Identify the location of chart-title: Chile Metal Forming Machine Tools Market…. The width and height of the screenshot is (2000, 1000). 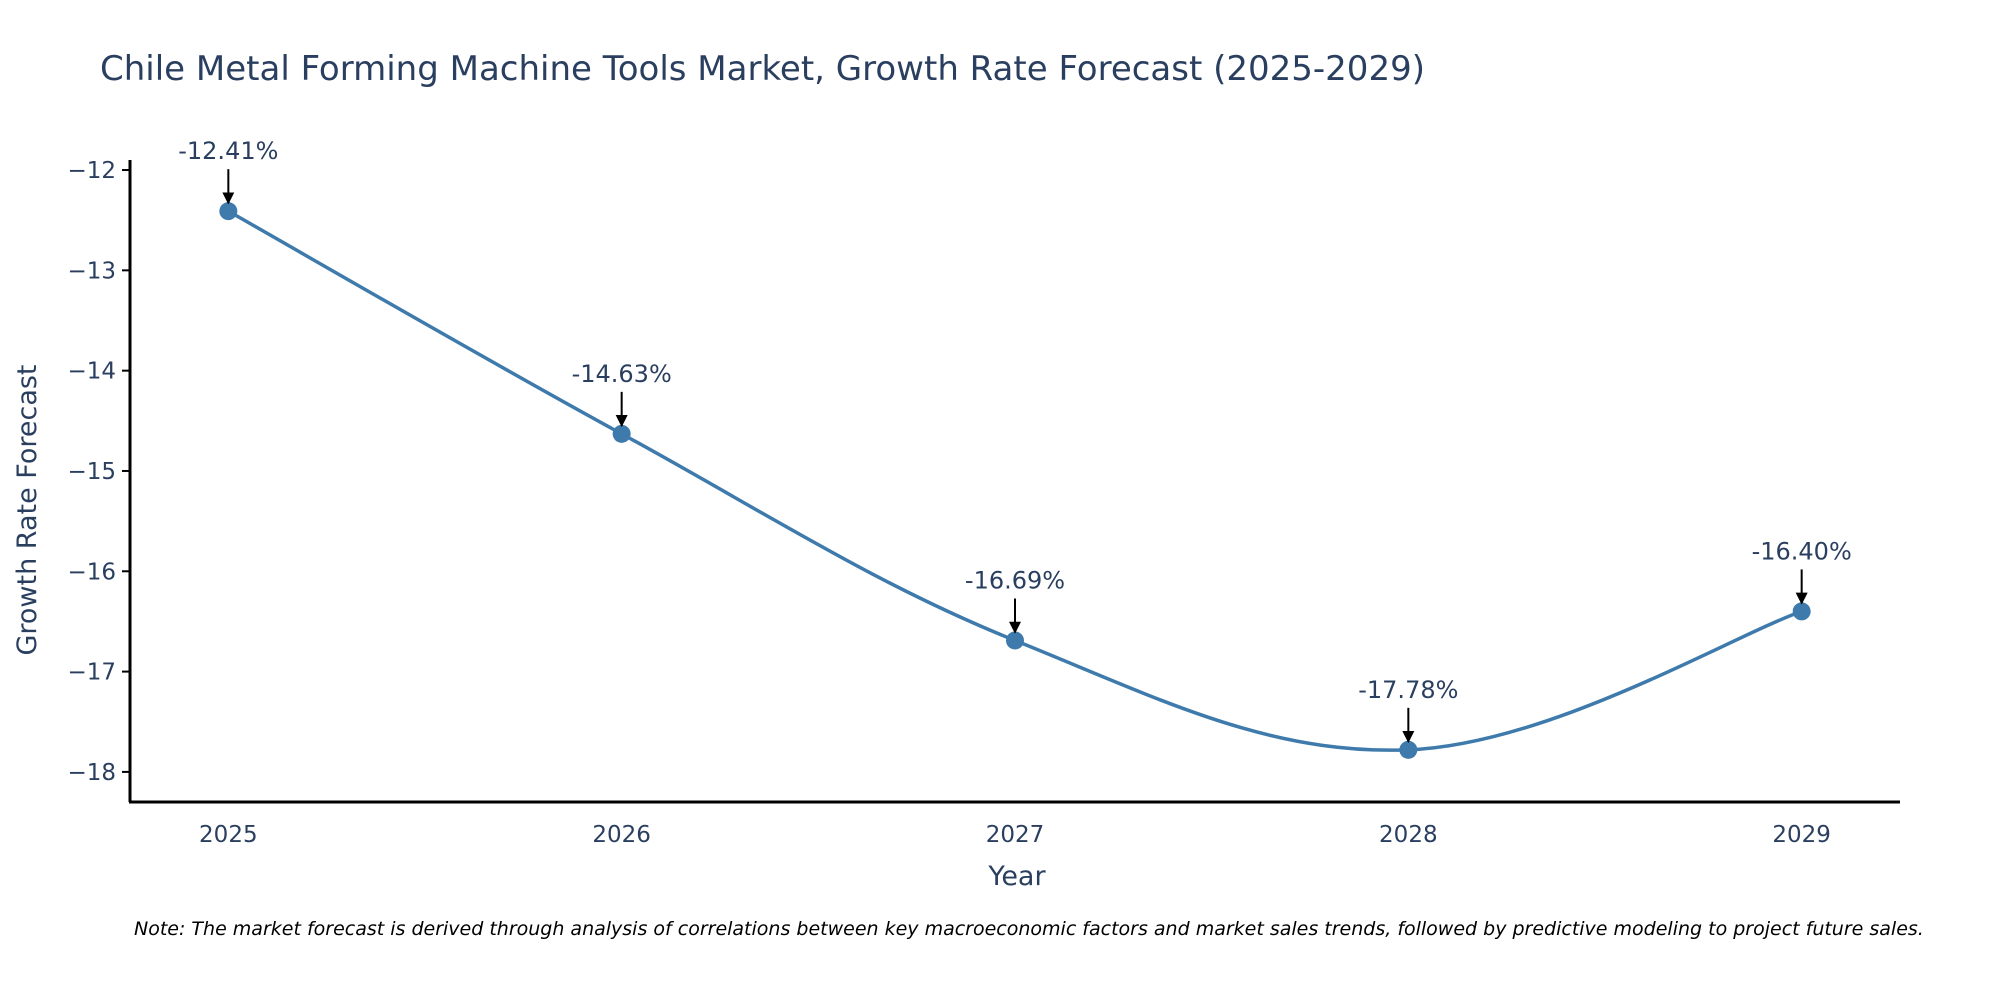
(762, 69).